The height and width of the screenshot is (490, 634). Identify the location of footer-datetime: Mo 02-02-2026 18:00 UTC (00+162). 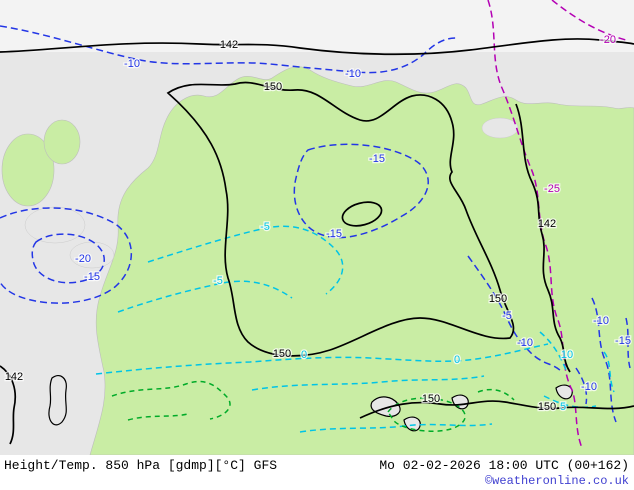
(504, 465).